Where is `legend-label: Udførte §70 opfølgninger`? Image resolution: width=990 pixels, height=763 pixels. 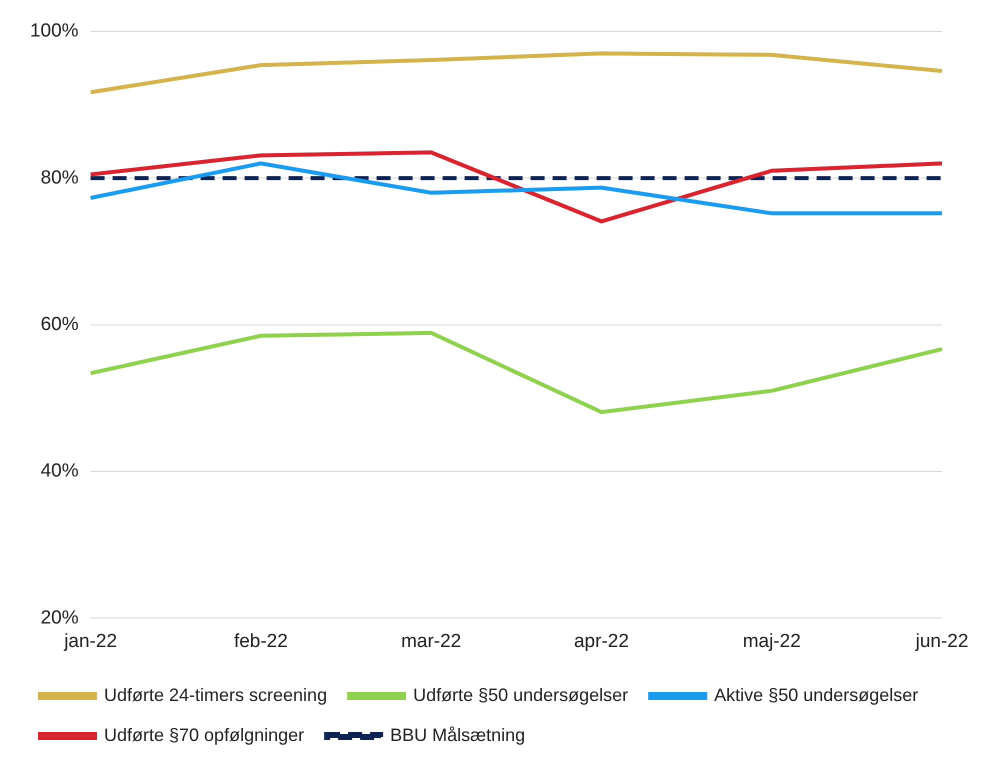
legend-label: Udførte §70 opfølgninger is located at coordinates (204, 734).